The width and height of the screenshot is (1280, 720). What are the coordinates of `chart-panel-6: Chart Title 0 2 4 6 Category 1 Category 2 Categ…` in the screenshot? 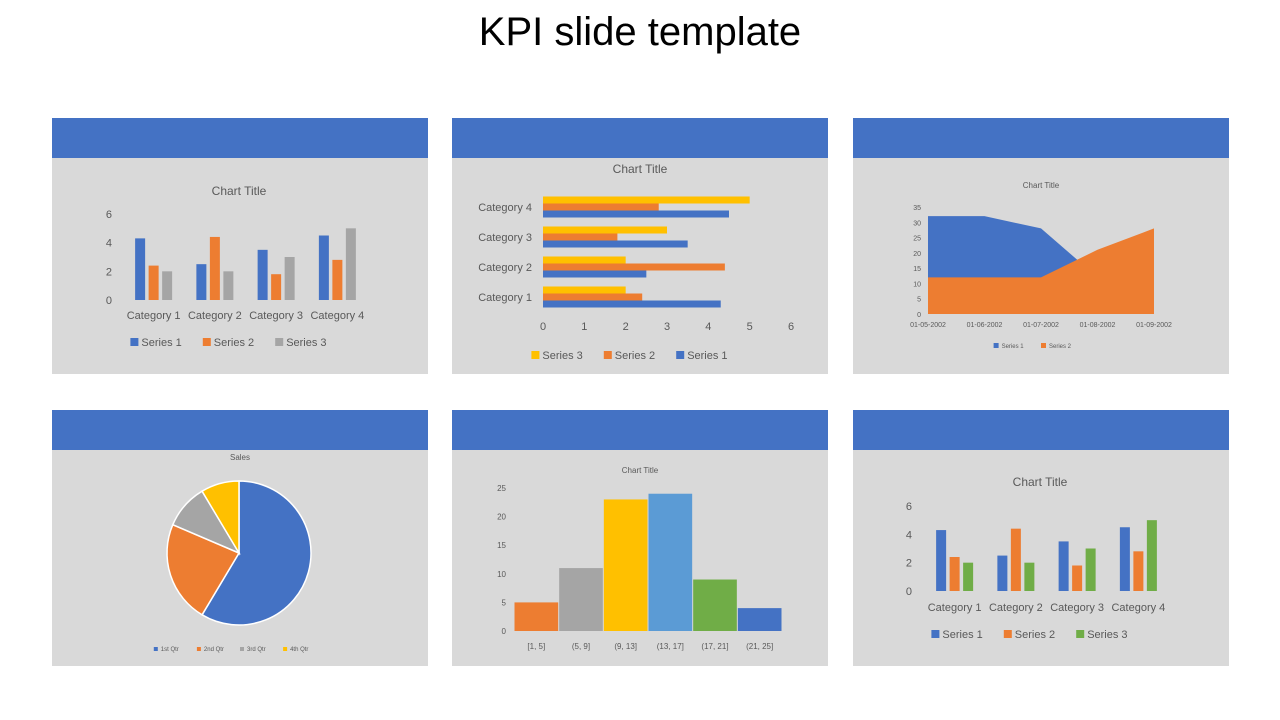 It's located at (1041, 538).